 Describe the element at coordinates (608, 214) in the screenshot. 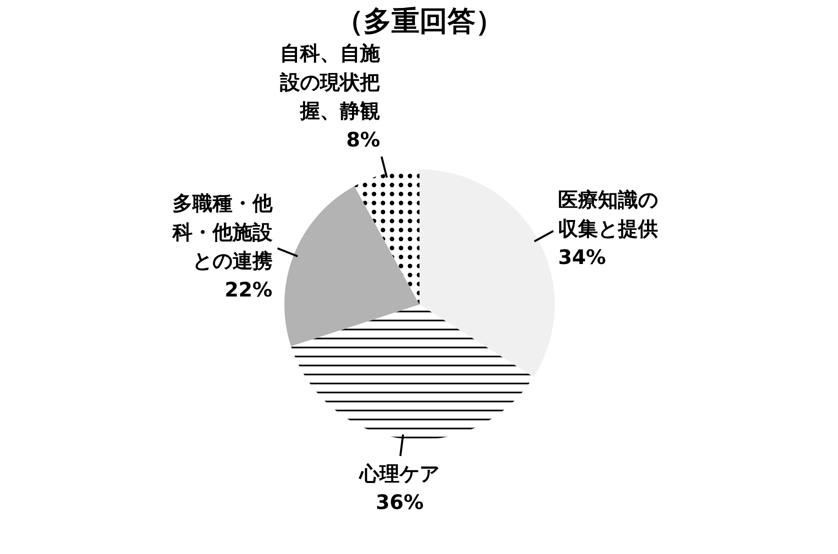

I see `slice-label: 医療知識の収集と提供` at that location.